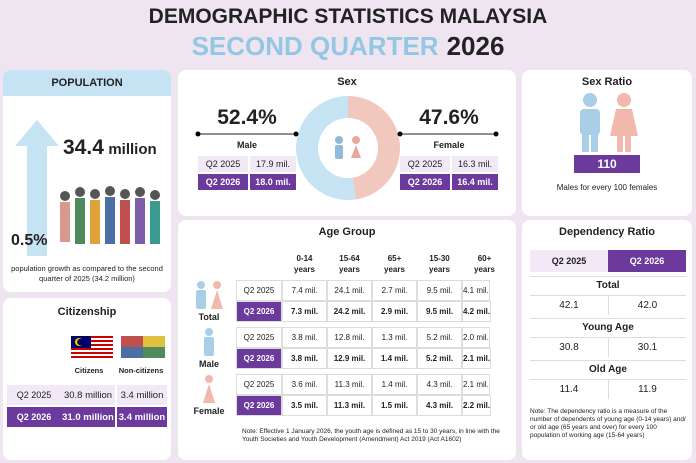 The image size is (696, 463). I want to click on section-value: 30.1, so click(647, 347).